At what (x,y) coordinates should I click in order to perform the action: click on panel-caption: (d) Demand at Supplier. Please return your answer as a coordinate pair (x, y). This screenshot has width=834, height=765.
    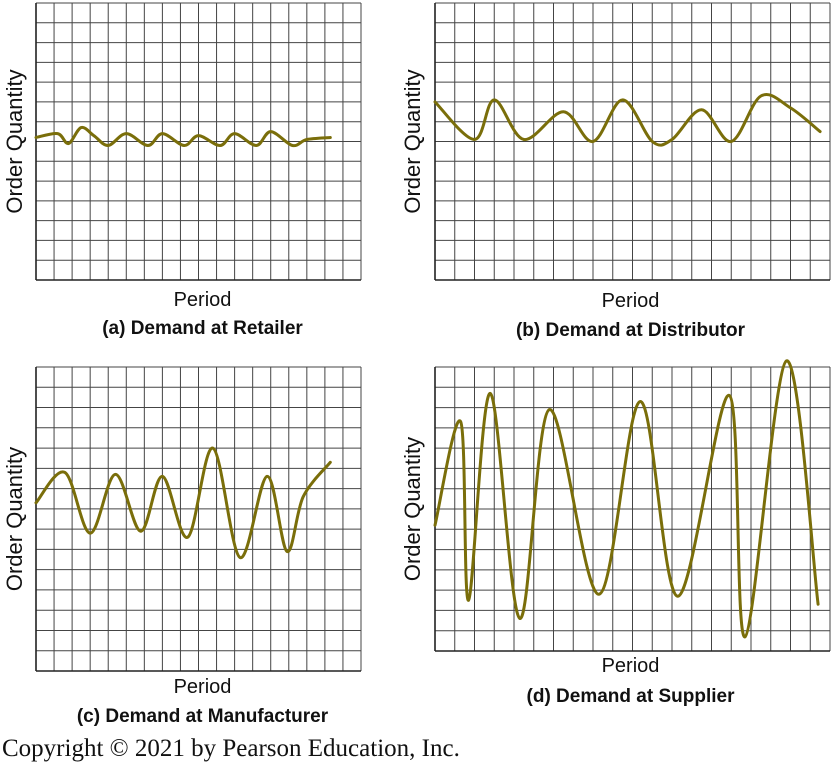
    Looking at the image, I should click on (631, 696).